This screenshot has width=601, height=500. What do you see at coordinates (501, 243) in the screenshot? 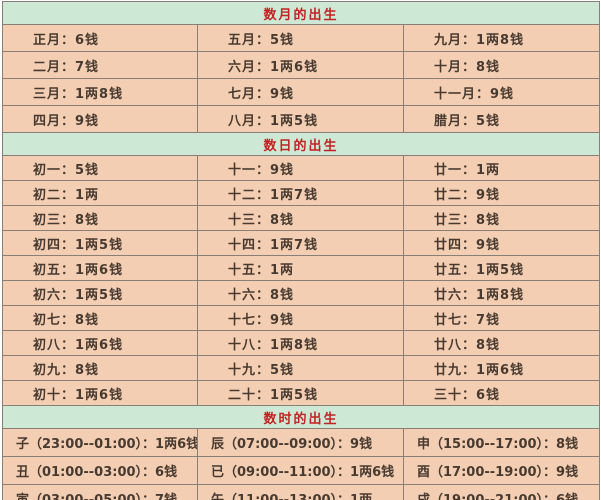
I see `table-cell: 廿四：9钱` at bounding box center [501, 243].